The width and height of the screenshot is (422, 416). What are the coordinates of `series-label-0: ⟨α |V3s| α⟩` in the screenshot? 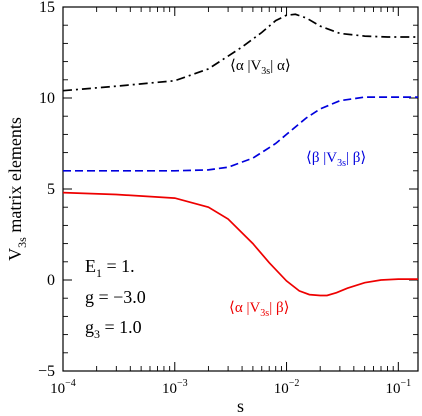 It's located at (260, 67).